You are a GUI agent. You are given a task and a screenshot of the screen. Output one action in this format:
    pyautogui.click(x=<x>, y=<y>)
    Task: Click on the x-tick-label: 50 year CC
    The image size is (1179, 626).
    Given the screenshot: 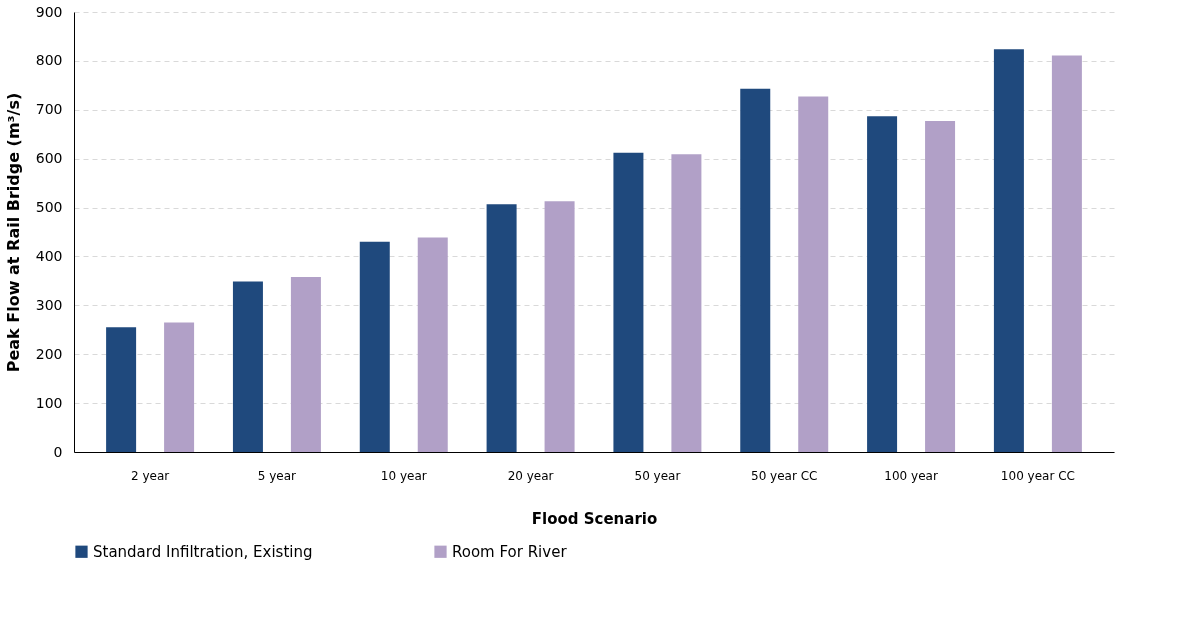 What is the action you would take?
    pyautogui.click(x=784, y=475)
    